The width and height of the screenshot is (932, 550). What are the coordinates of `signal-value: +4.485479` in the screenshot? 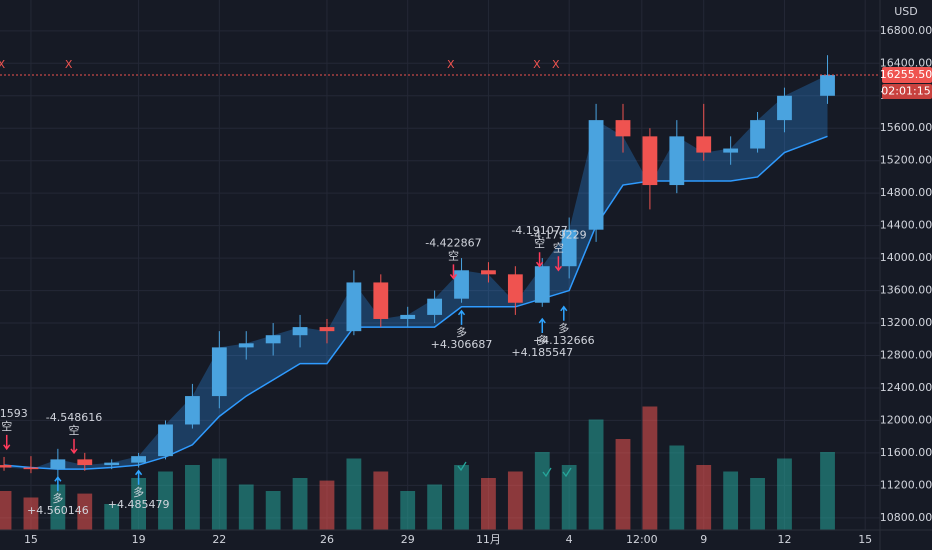 It's located at (139, 504).